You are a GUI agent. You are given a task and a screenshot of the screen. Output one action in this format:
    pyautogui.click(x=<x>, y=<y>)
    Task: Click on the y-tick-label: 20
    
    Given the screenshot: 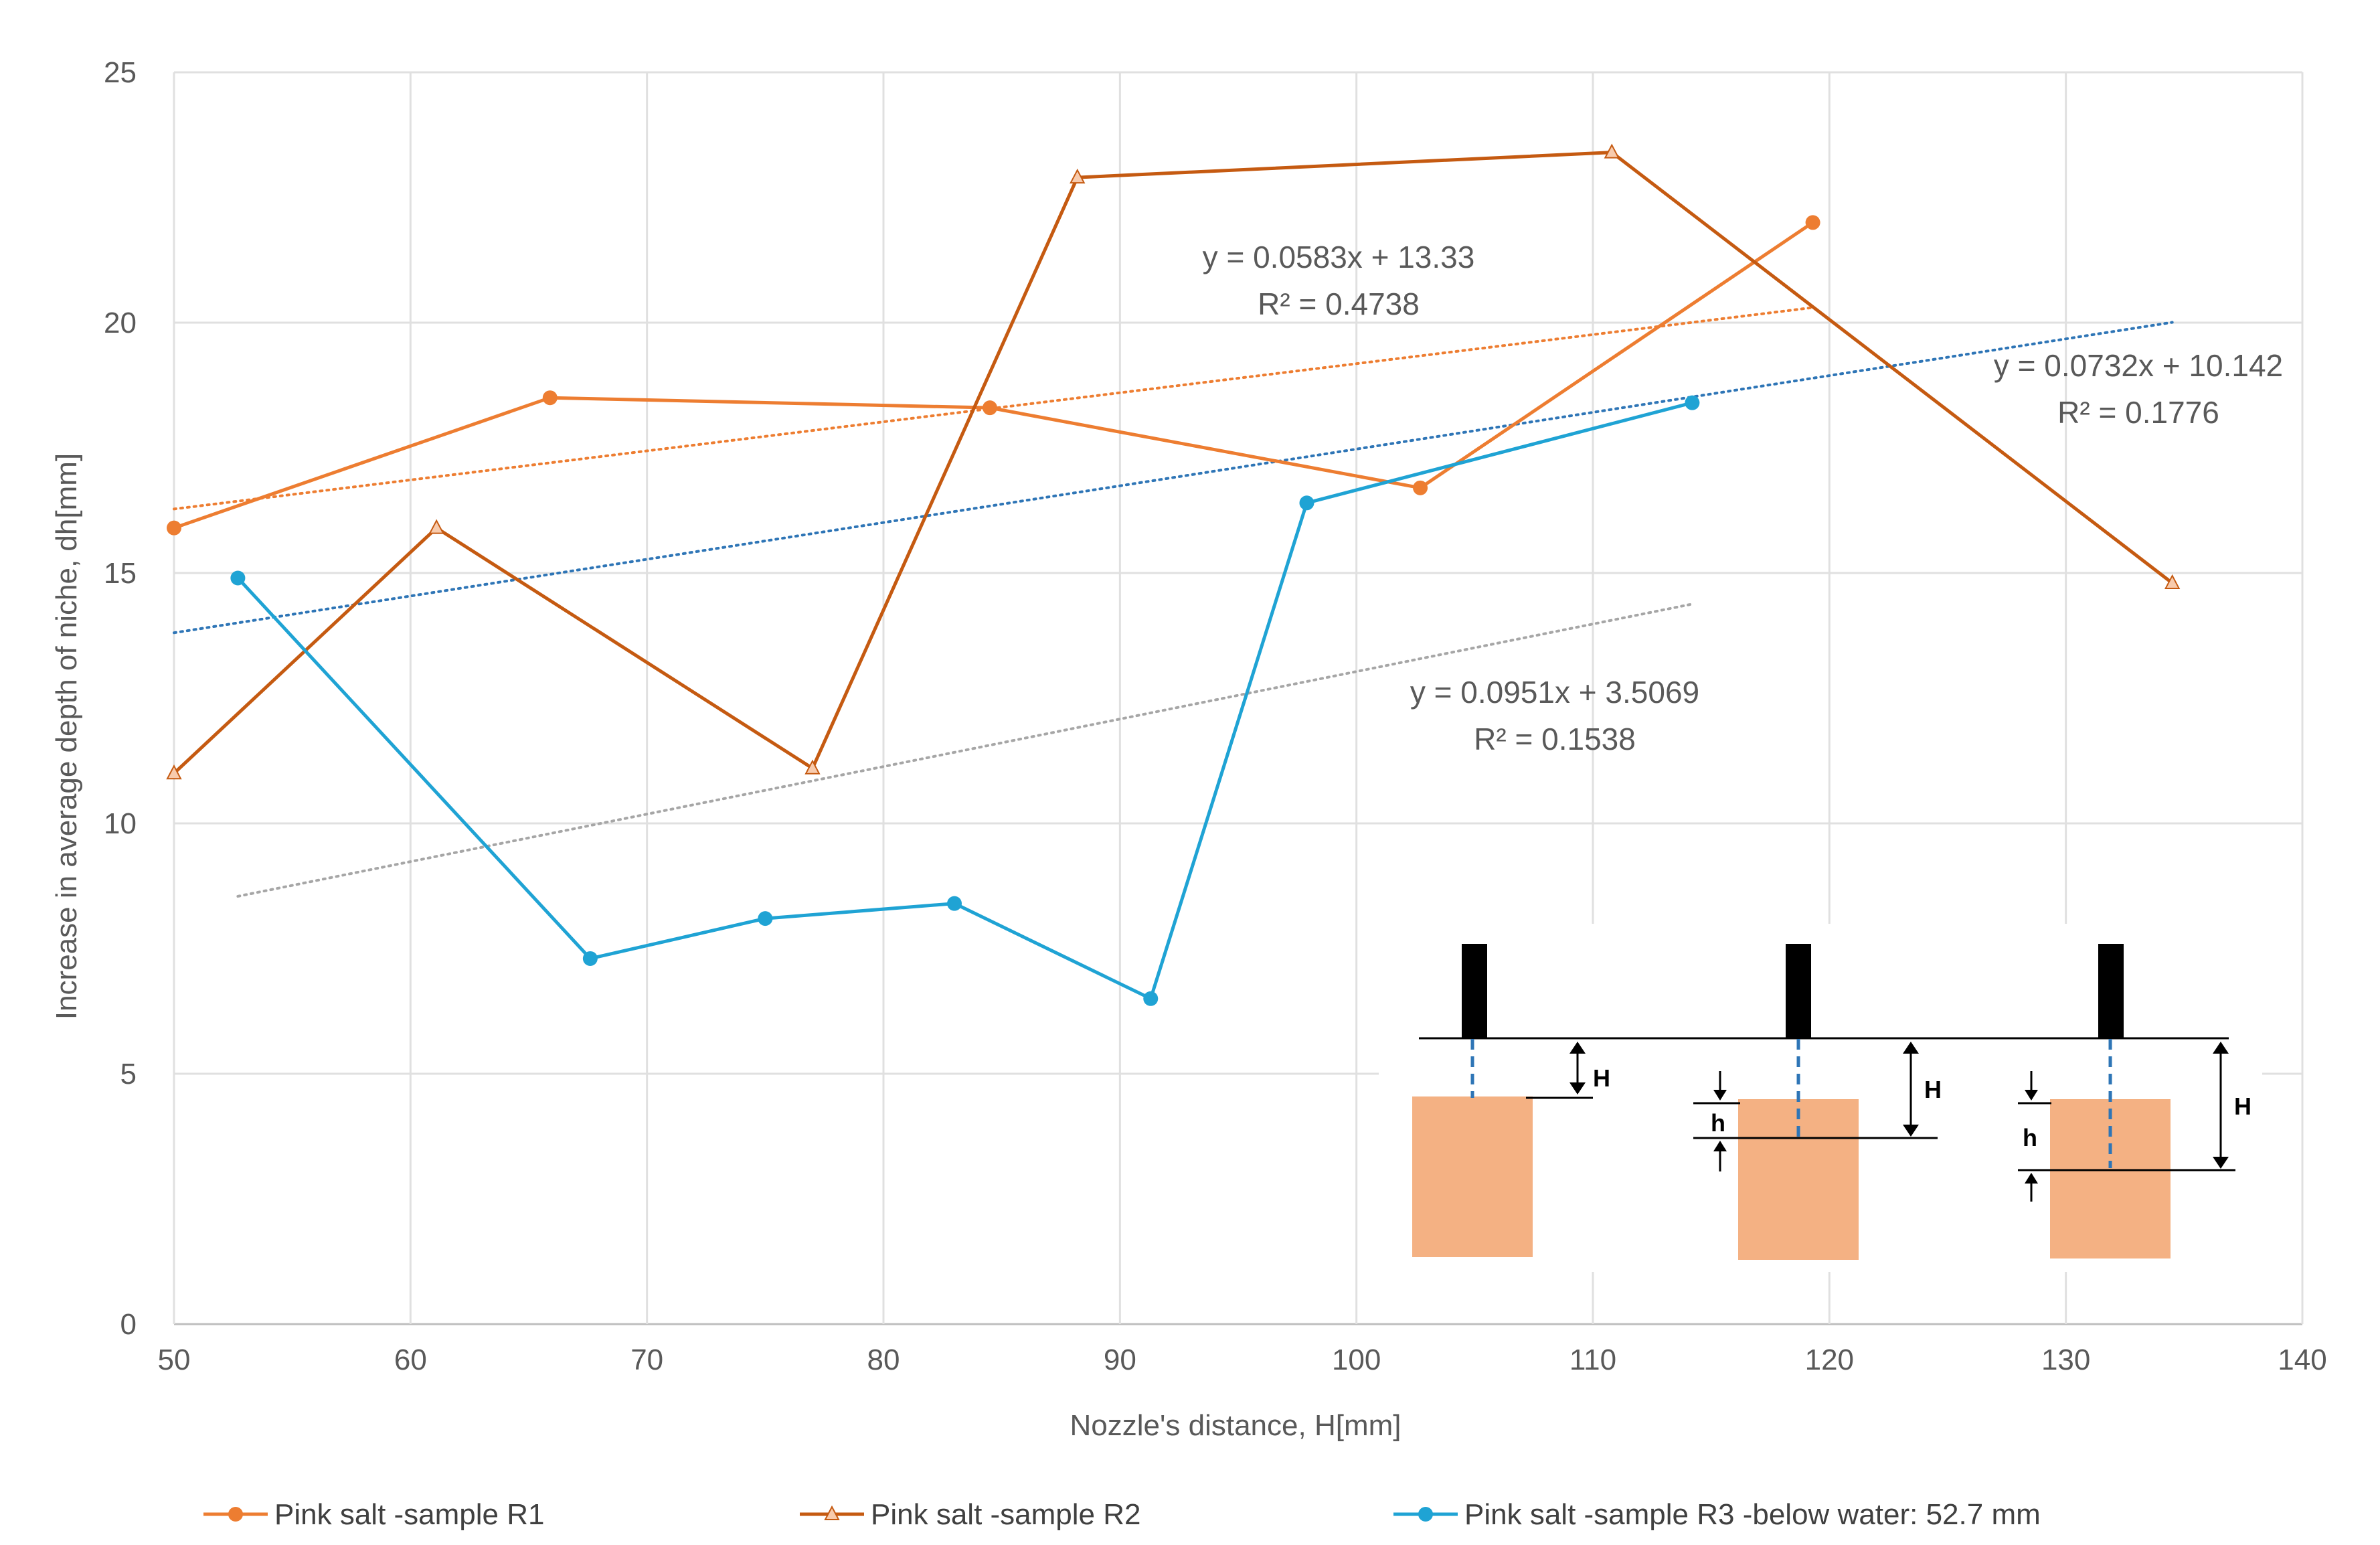 What is the action you would take?
    pyautogui.click(x=120, y=323)
    